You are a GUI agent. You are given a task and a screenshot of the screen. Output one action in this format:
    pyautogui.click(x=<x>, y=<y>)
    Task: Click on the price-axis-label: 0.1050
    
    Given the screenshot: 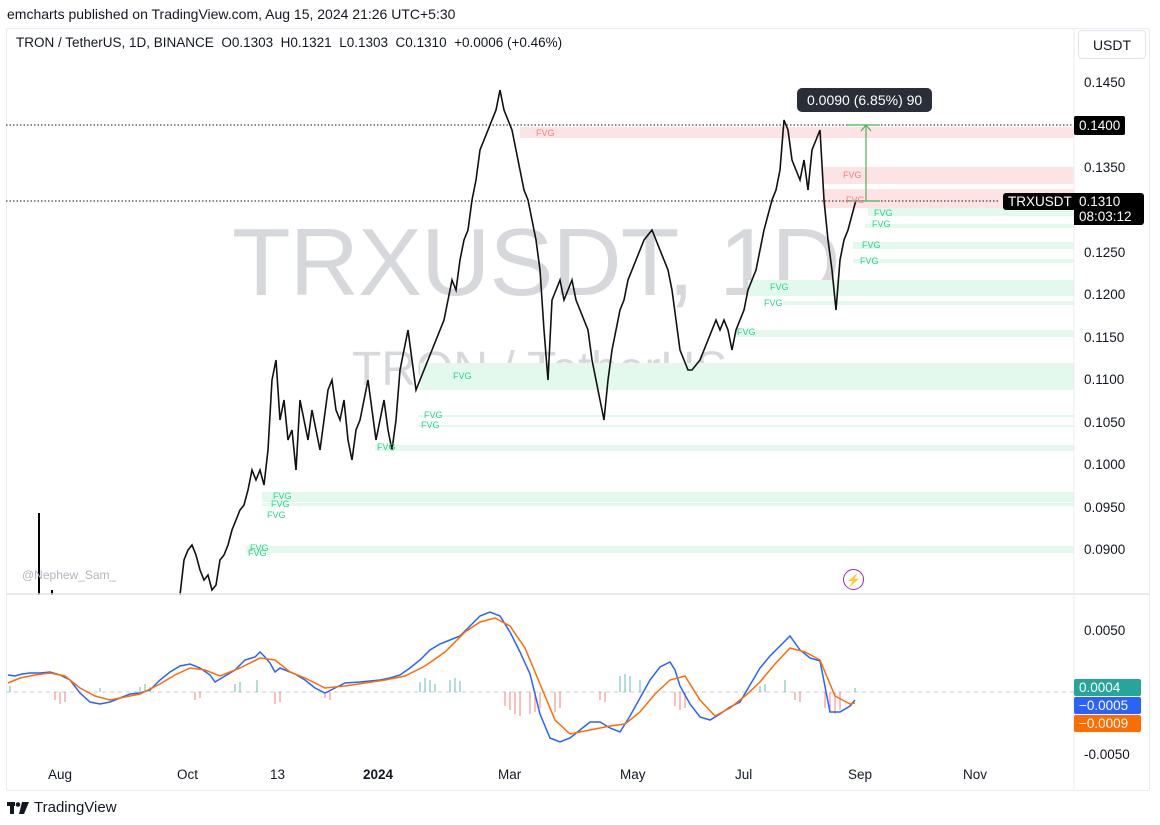 What is the action you would take?
    pyautogui.click(x=1105, y=422)
    